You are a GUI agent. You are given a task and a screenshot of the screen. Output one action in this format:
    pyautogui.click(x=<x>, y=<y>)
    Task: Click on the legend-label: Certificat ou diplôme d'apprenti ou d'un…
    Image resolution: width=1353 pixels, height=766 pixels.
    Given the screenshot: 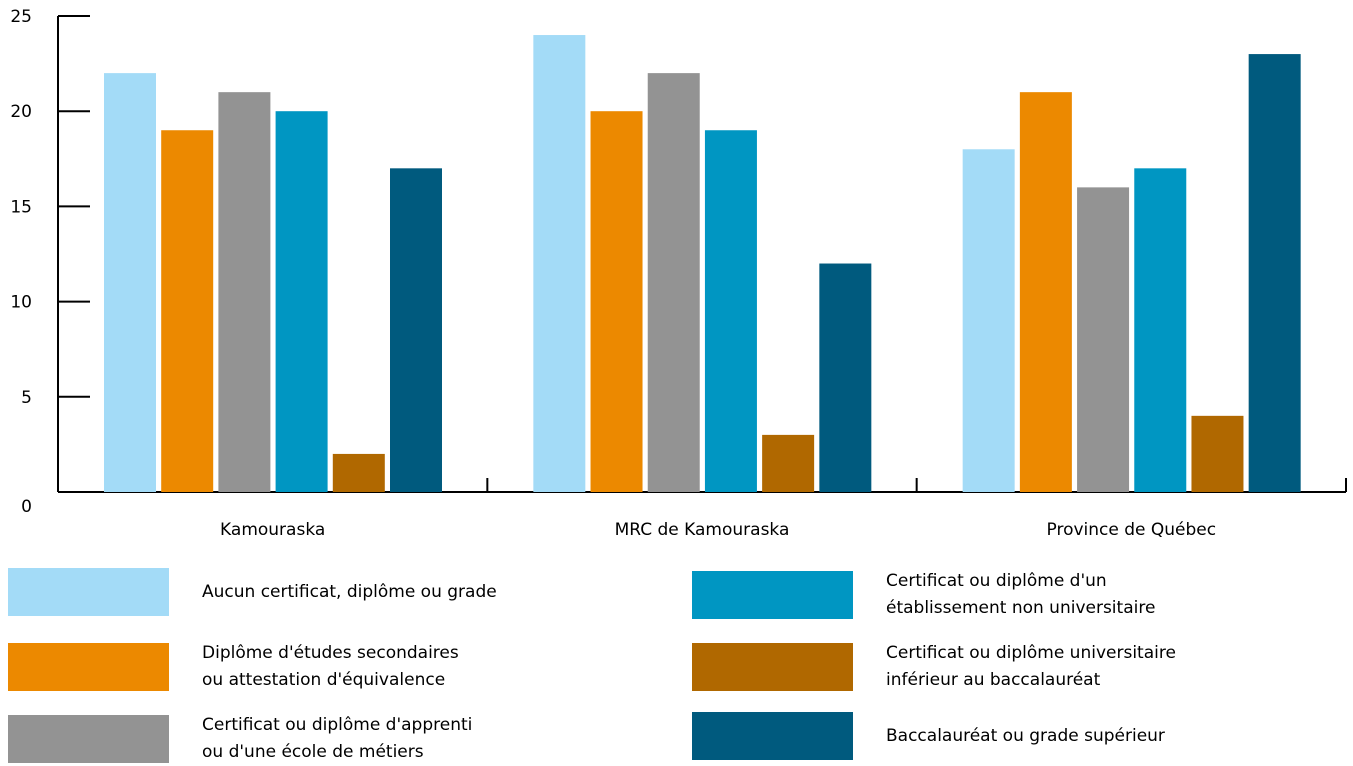 What is the action you would take?
    pyautogui.click(x=337, y=738)
    